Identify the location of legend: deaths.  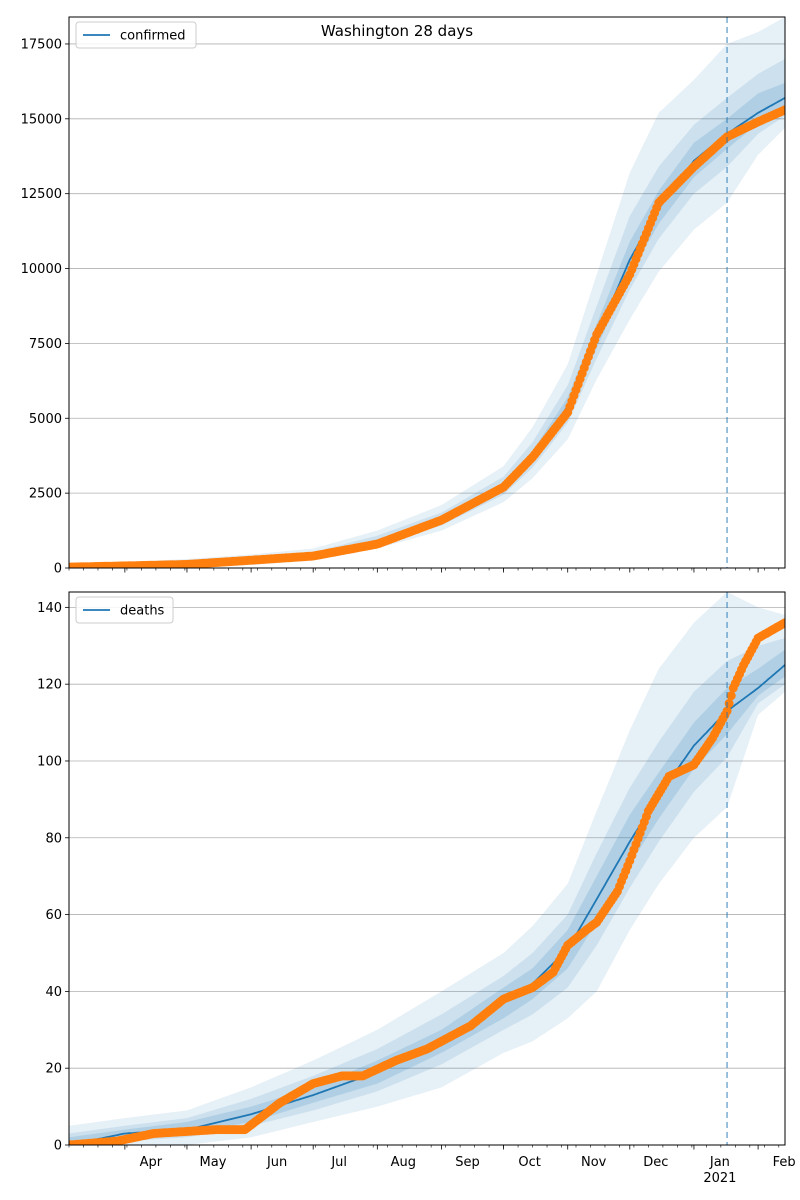
(124, 610).